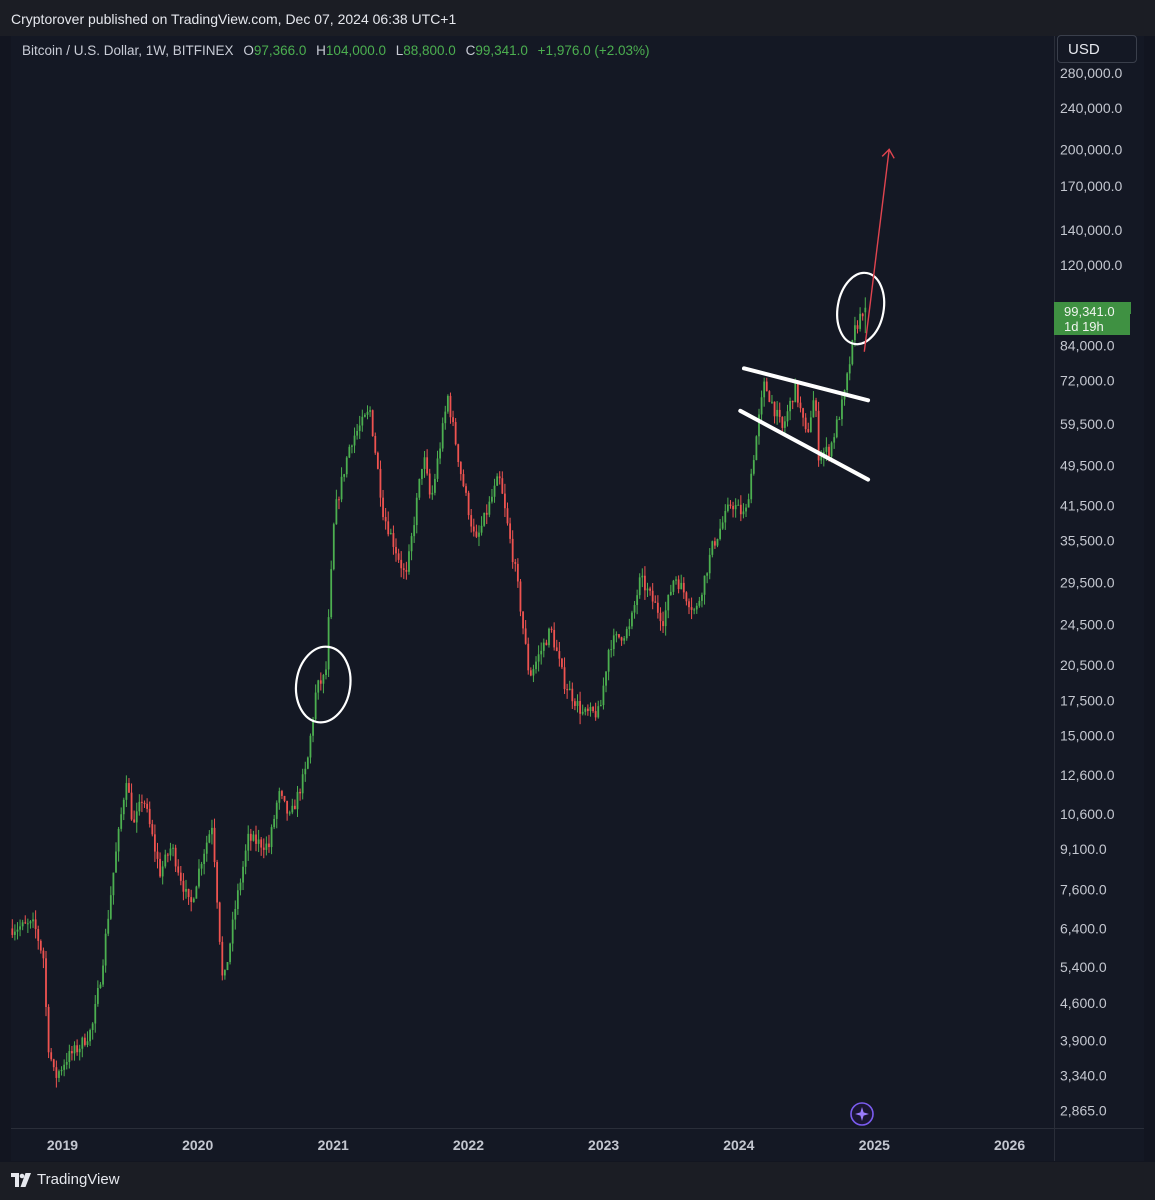 Image resolution: width=1155 pixels, height=1200 pixels. What do you see at coordinates (1087, 736) in the screenshot?
I see `y-tick-label: 15,000.0` at bounding box center [1087, 736].